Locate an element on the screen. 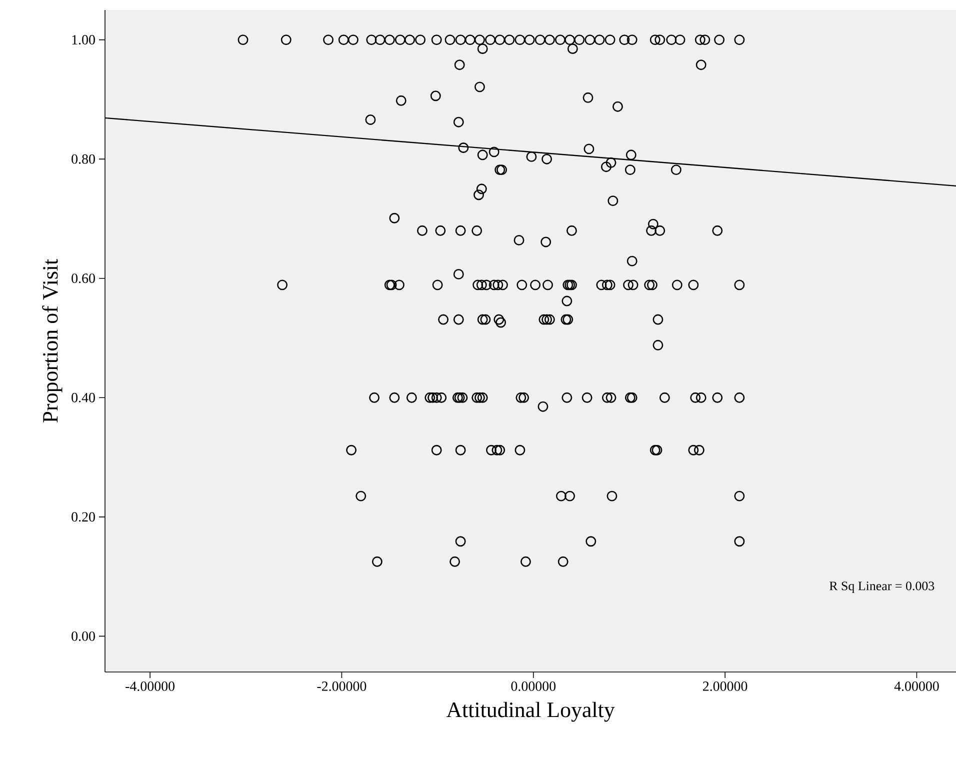 This screenshot has width=956, height=763. x-axis-title: Attitudinal Loyalty is located at coordinates (530, 712).